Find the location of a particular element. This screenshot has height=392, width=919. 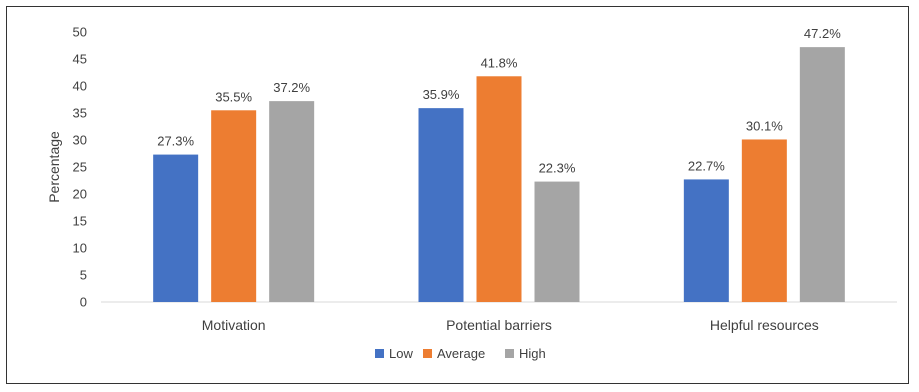

legend-label-average: Average is located at coordinates (461, 353).